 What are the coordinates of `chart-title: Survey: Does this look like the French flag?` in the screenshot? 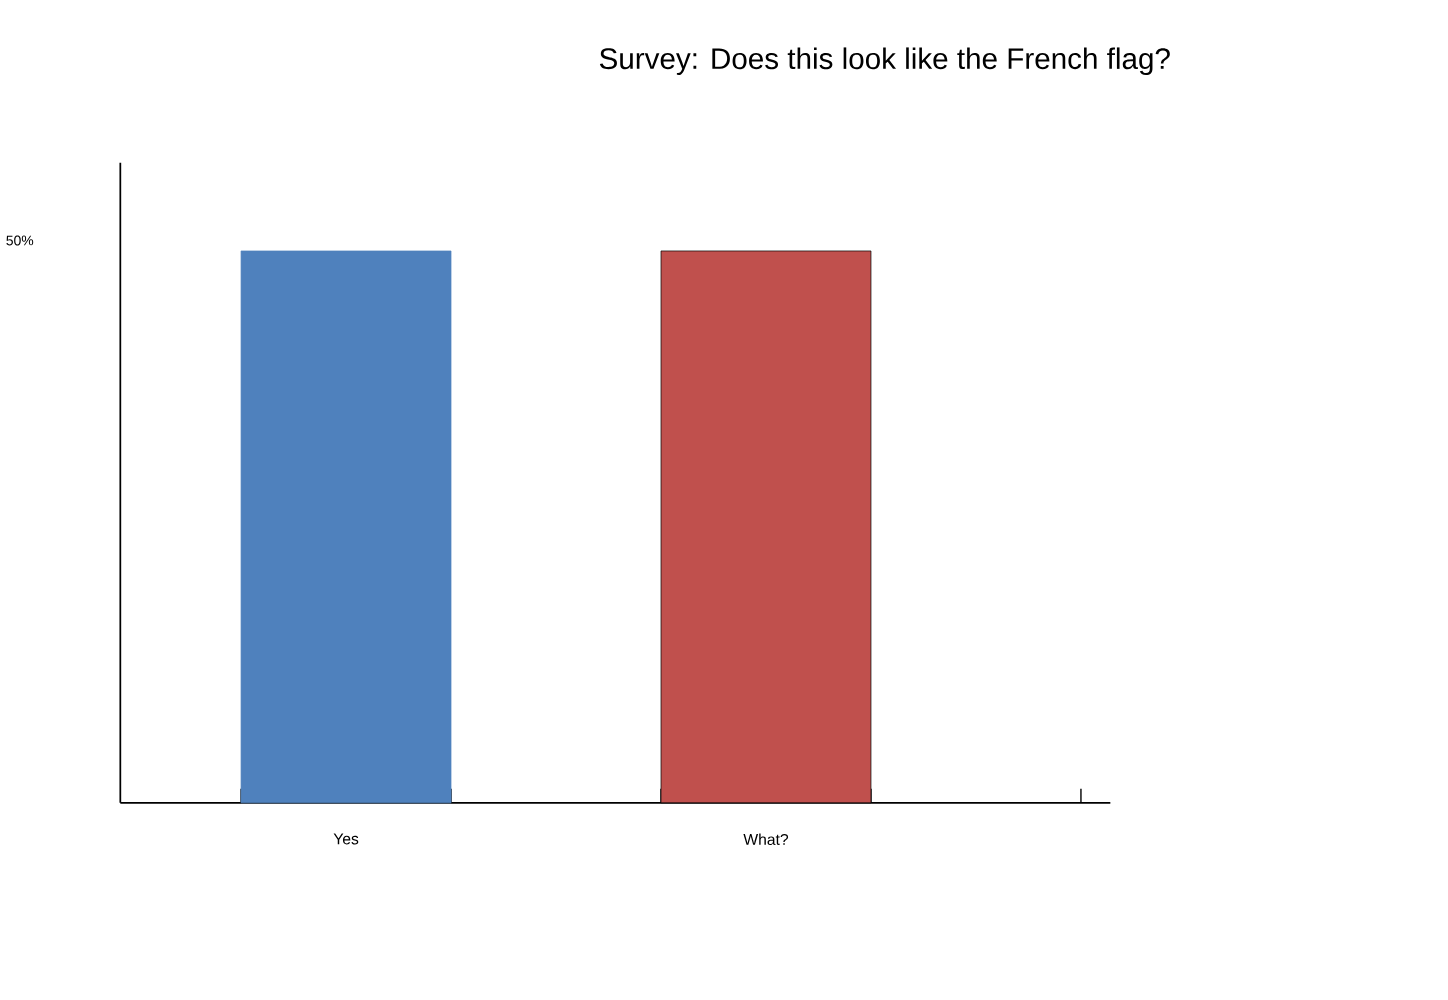 It's located at (884, 61).